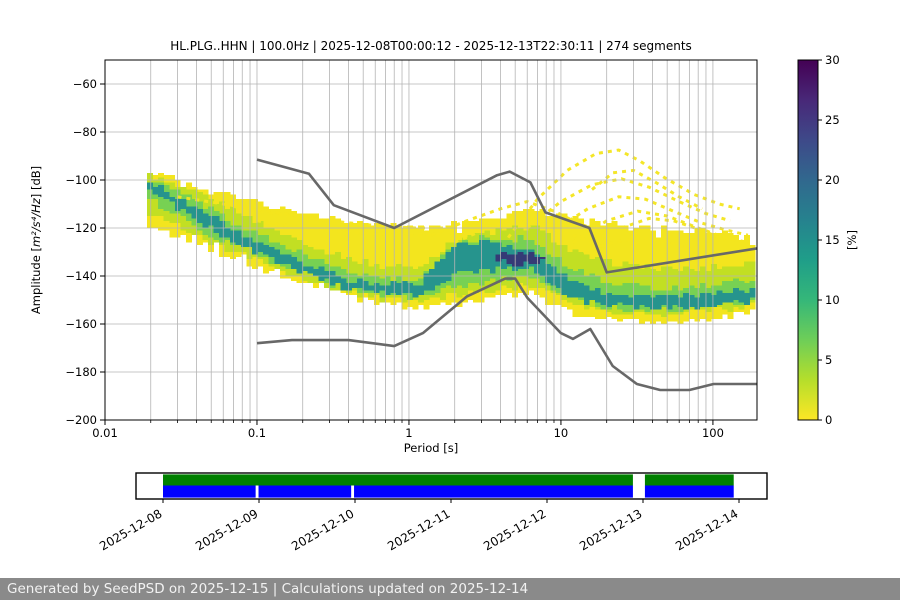  What do you see at coordinates (852, 240) in the screenshot?
I see `colorbar-label: [%]` at bounding box center [852, 240].